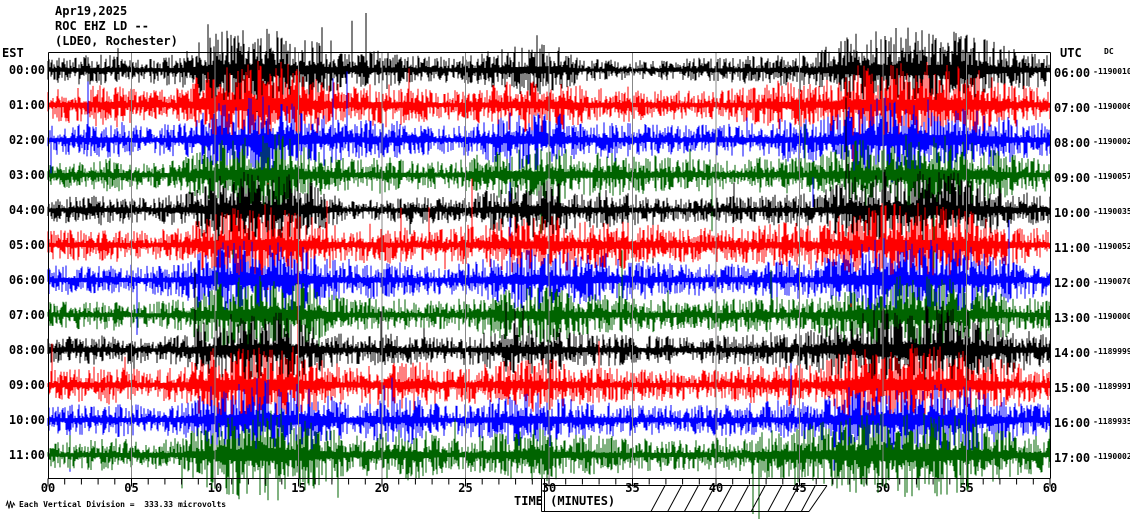 This screenshot has height=519, width=1130. What do you see at coordinates (1072, 423) in the screenshot?
I see `utc-time-value: 16:00` at bounding box center [1072, 423].